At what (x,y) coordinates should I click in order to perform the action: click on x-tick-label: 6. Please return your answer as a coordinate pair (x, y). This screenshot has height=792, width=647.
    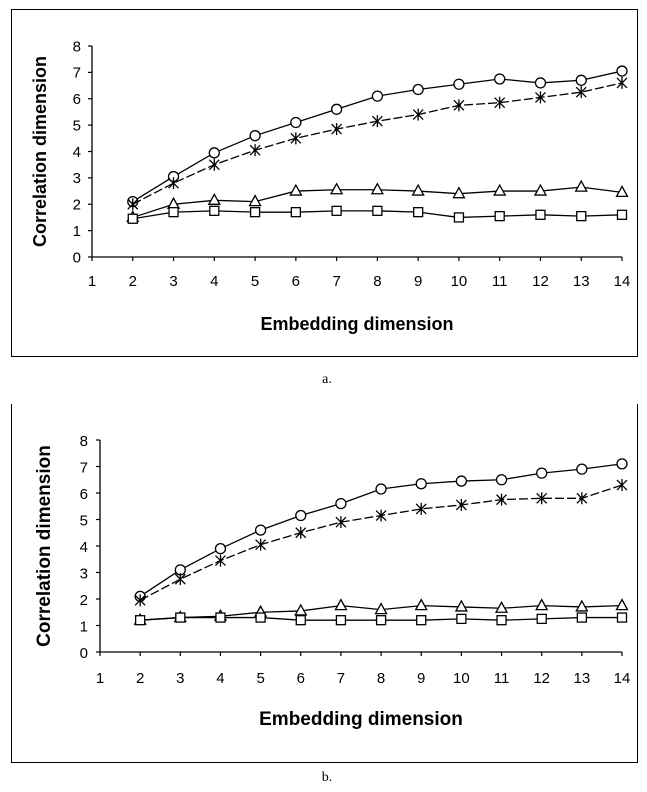
    Looking at the image, I should click on (301, 678).